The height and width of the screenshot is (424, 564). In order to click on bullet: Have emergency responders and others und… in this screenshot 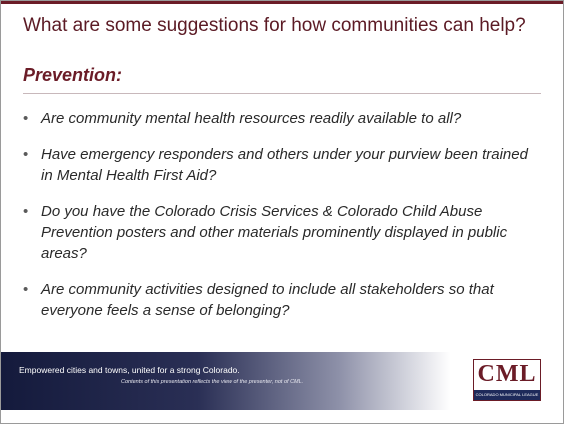, I will do `click(280, 165)`.